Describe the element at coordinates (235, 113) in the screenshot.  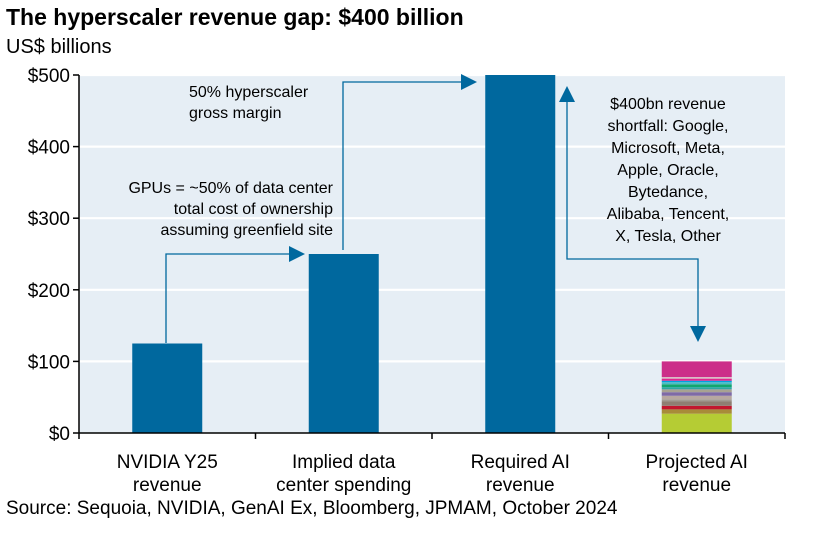
I see `margin-annotation-line-2: gross margin` at that location.